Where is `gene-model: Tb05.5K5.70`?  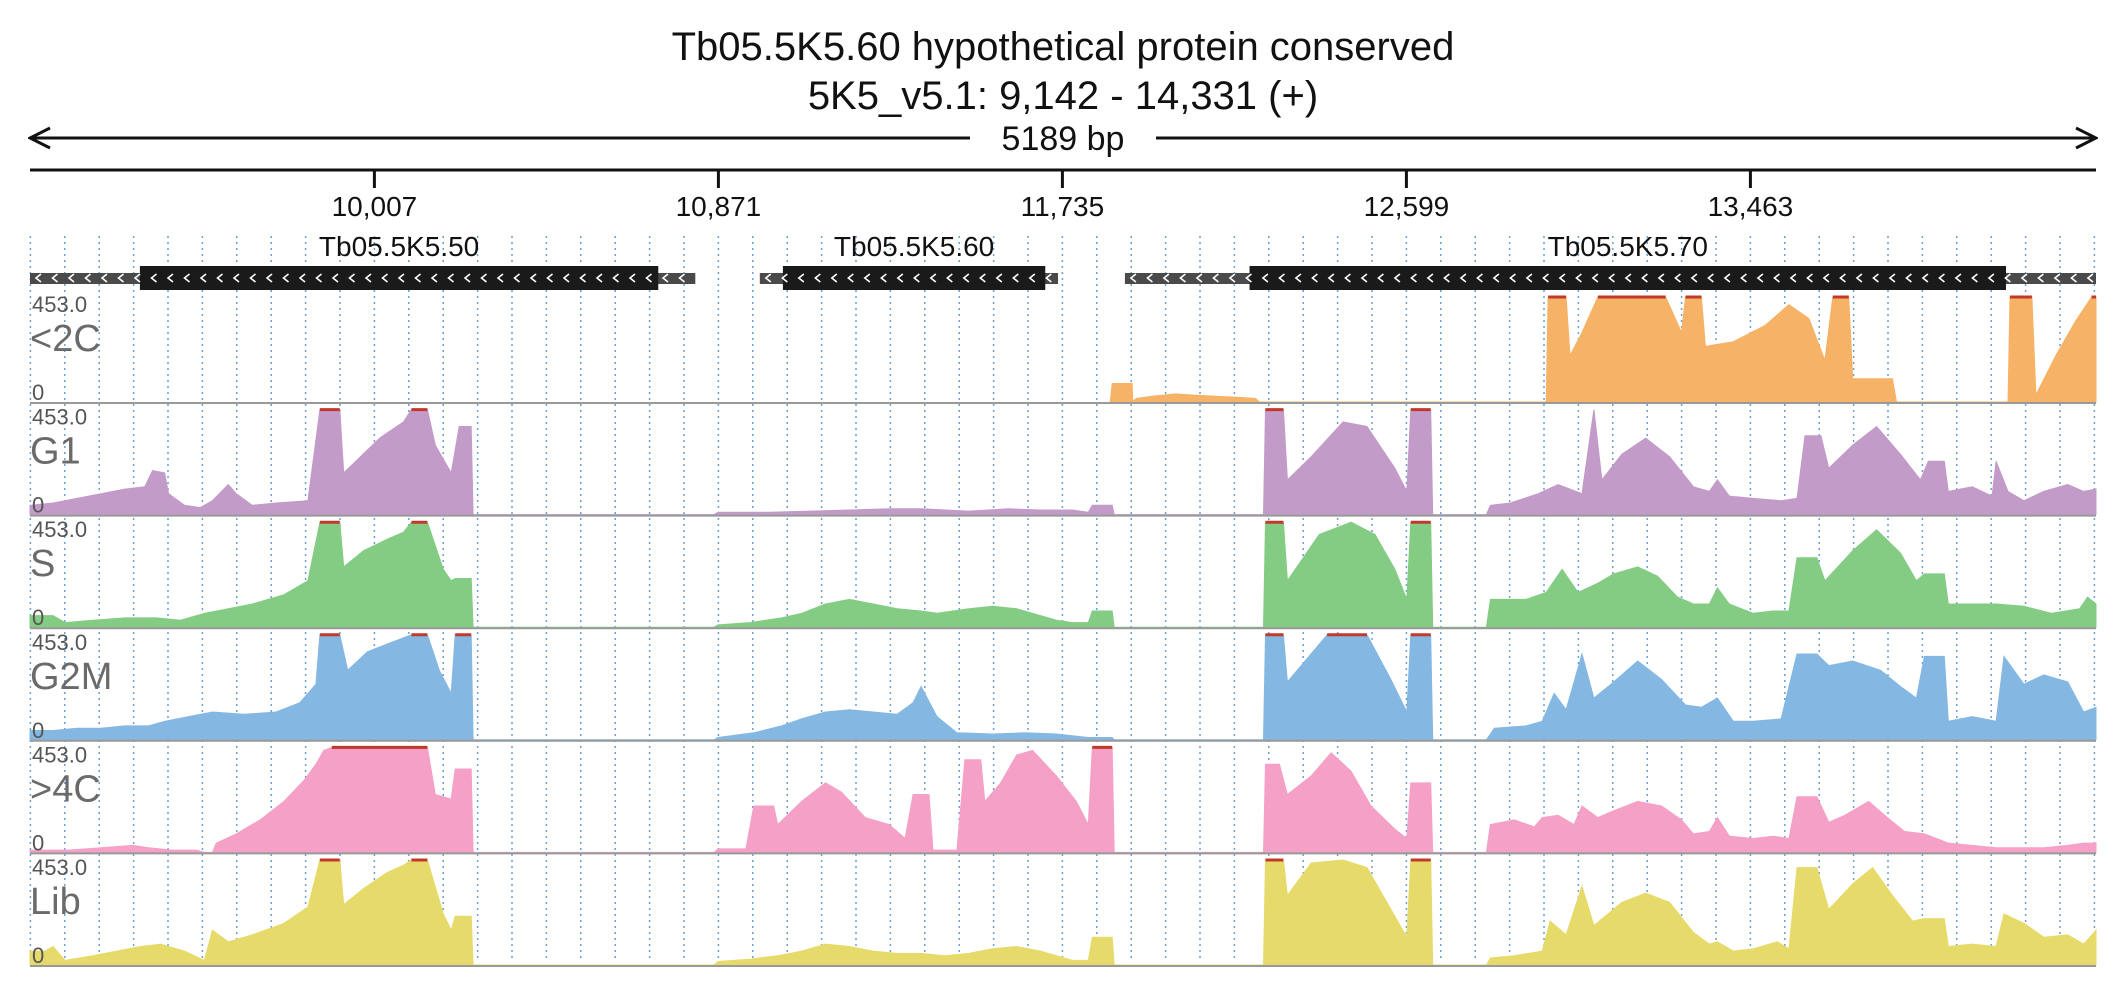
gene-model: Tb05.5K5.70 is located at coordinates (1610, 260).